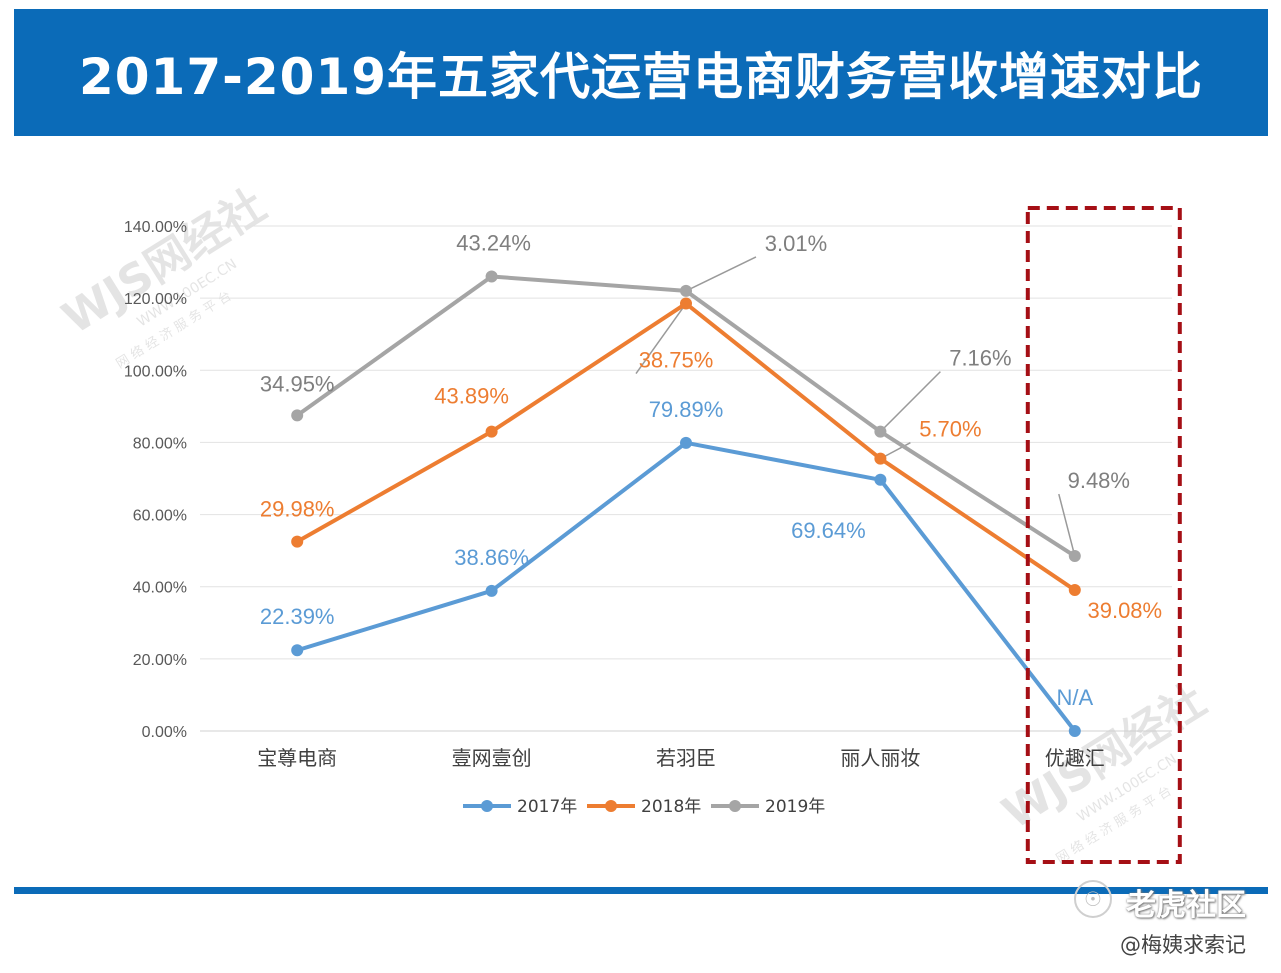 The width and height of the screenshot is (1281, 973). What do you see at coordinates (160, 443) in the screenshot?
I see `y-tick-label: 80.00%` at bounding box center [160, 443].